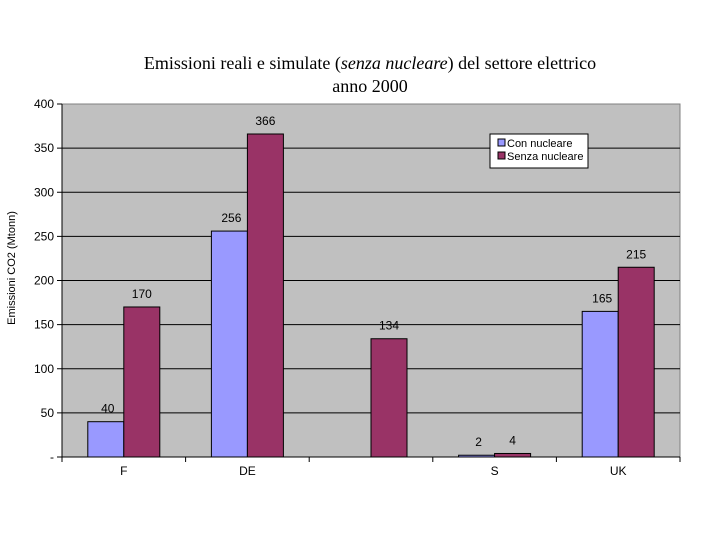  Describe the element at coordinates (602, 298) in the screenshot. I see `data-label: 165` at that location.